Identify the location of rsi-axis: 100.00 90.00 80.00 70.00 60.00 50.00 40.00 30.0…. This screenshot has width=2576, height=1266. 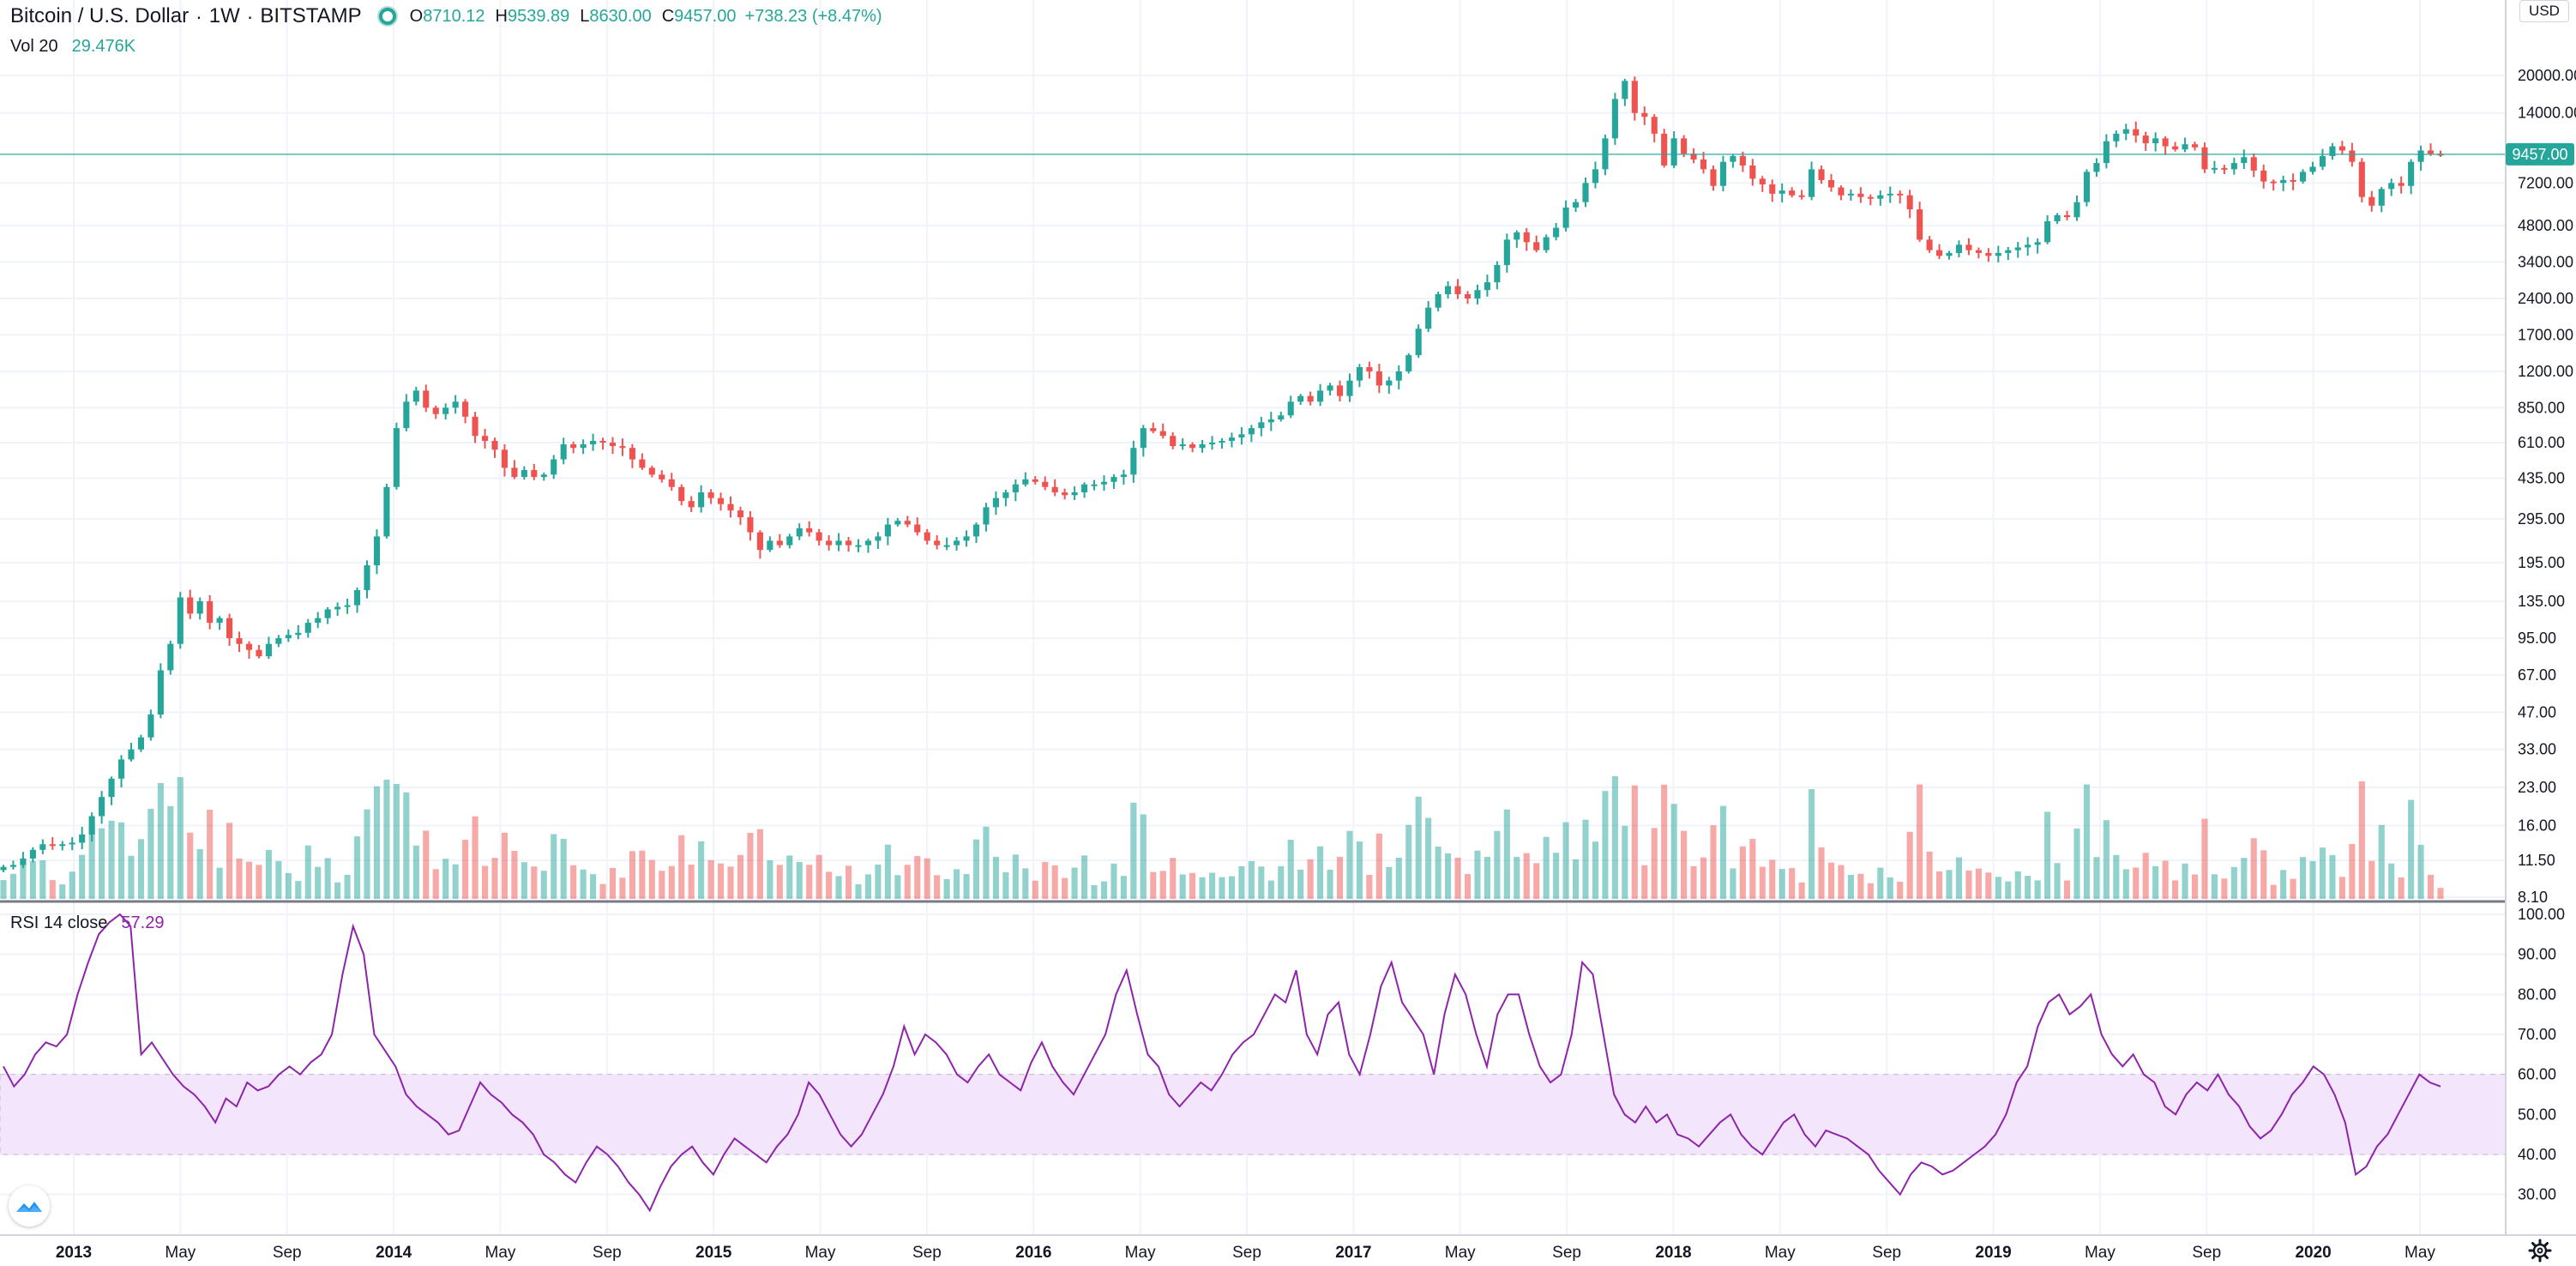
(2541, 1054).